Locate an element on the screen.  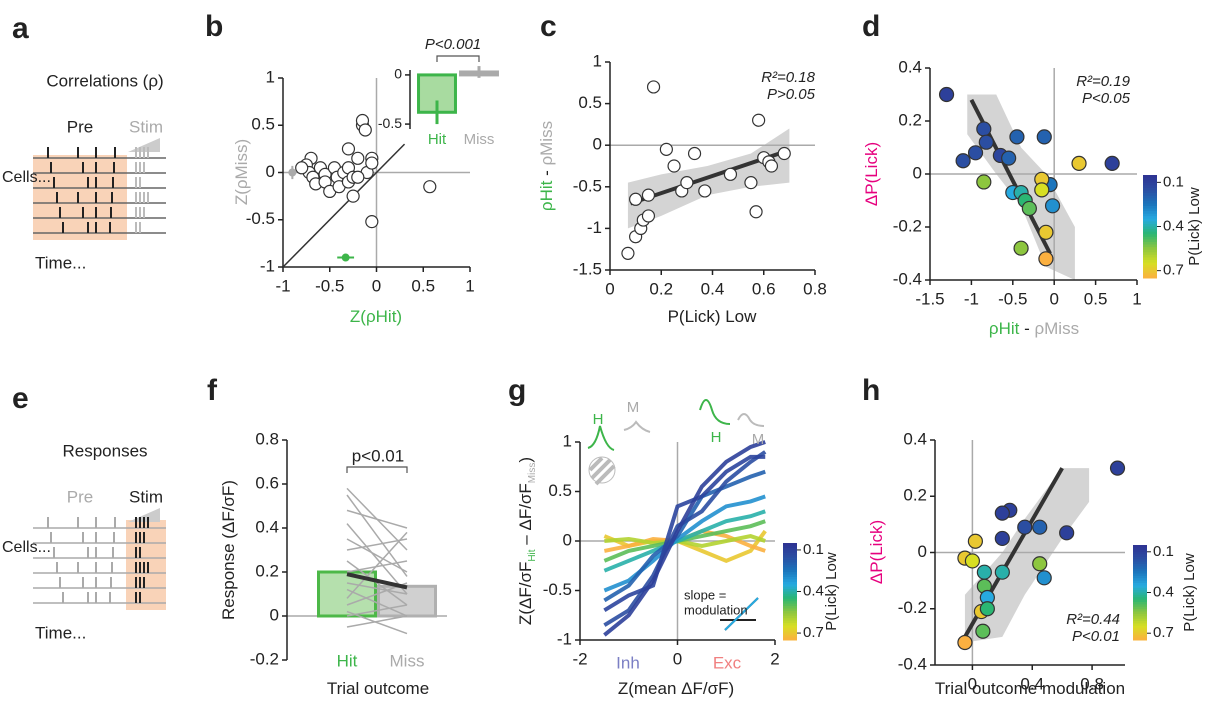
significance-label: P<0.001 is located at coordinates (453, 44).